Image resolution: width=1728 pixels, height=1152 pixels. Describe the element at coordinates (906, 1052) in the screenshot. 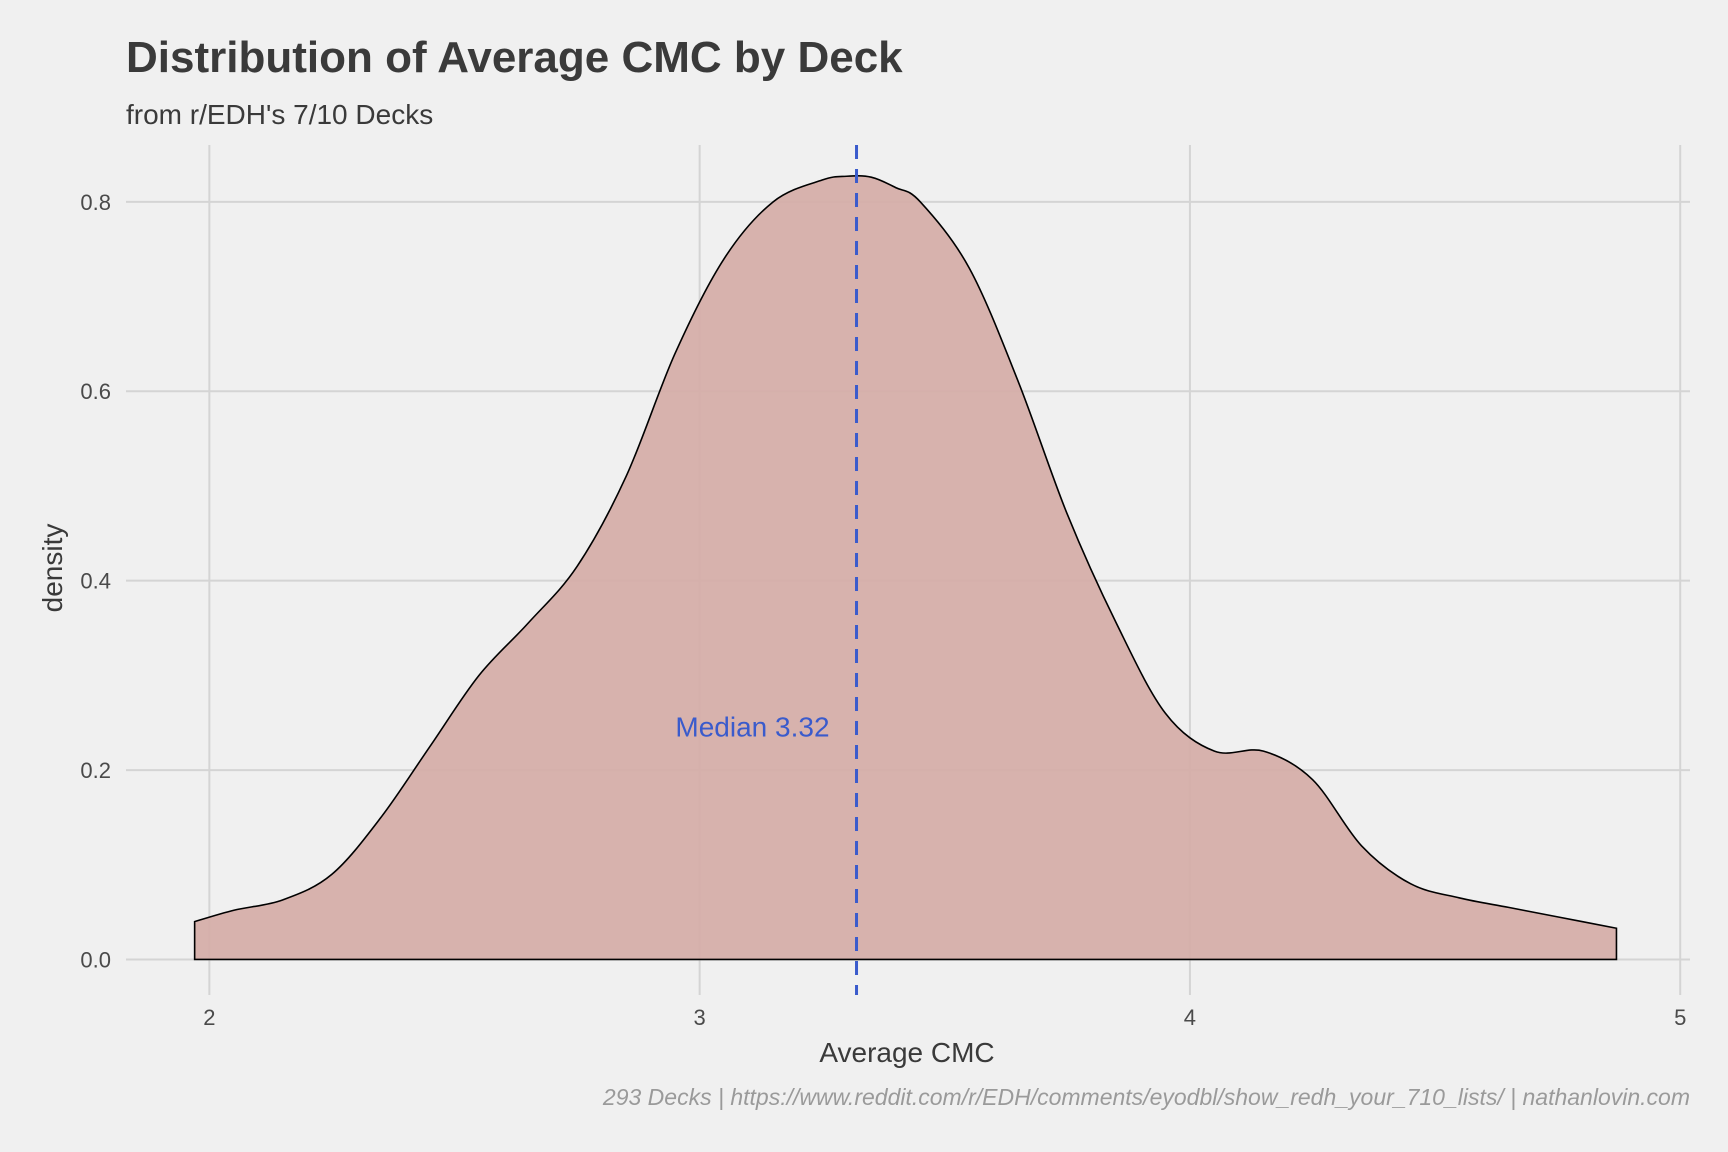

I see `x-axis-title: Average CMC` at that location.